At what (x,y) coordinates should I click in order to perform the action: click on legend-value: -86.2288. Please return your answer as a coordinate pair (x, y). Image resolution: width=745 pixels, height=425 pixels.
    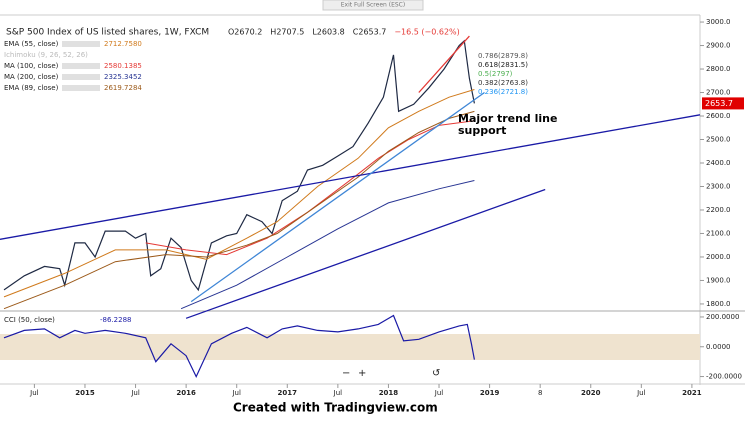
    Looking at the image, I should click on (115, 320).